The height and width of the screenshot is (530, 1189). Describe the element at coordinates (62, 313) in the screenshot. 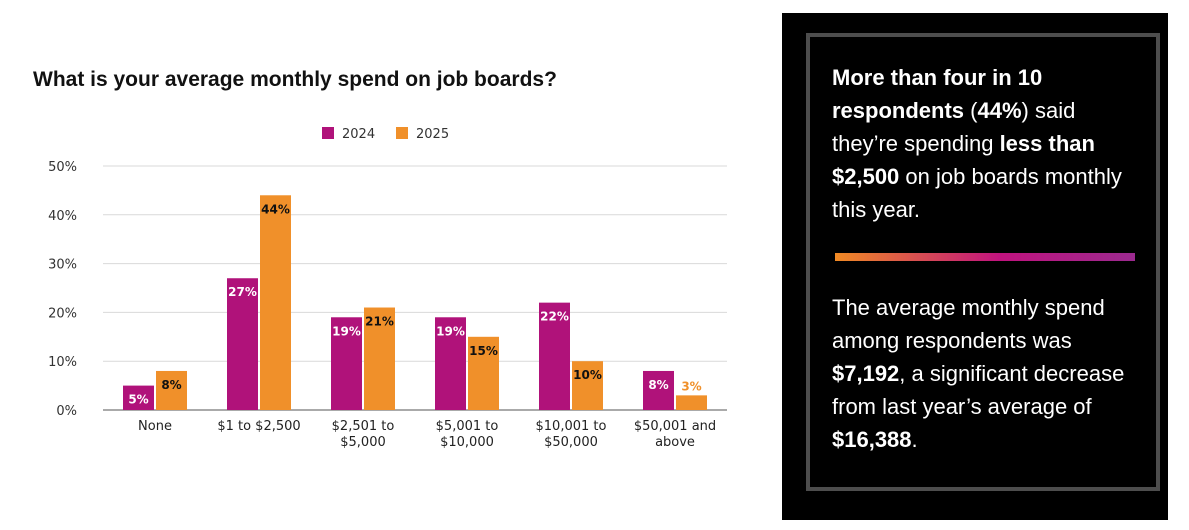

I see `y-tick-label: 20%` at that location.